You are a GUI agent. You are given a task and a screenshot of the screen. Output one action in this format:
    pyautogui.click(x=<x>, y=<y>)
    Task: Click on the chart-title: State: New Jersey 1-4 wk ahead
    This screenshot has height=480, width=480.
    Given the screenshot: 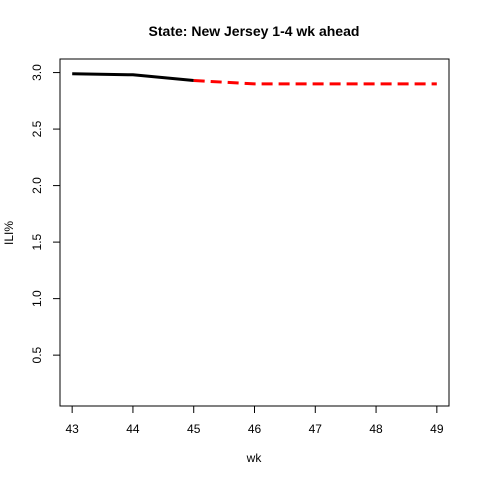 What is the action you would take?
    pyautogui.click(x=254, y=31)
    